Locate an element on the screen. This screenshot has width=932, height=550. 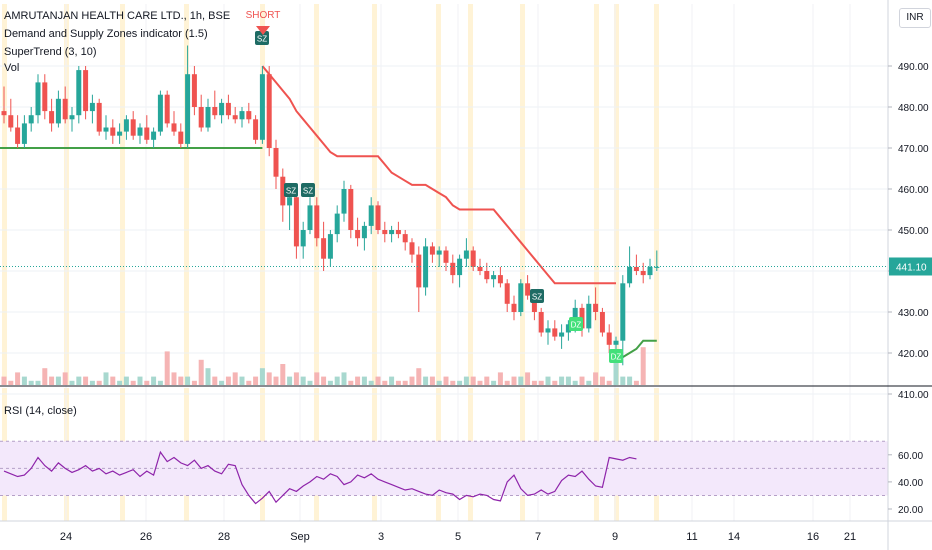
indicator-dsz: Demand and Supply Zones indicator (1.5) is located at coordinates (106, 34).